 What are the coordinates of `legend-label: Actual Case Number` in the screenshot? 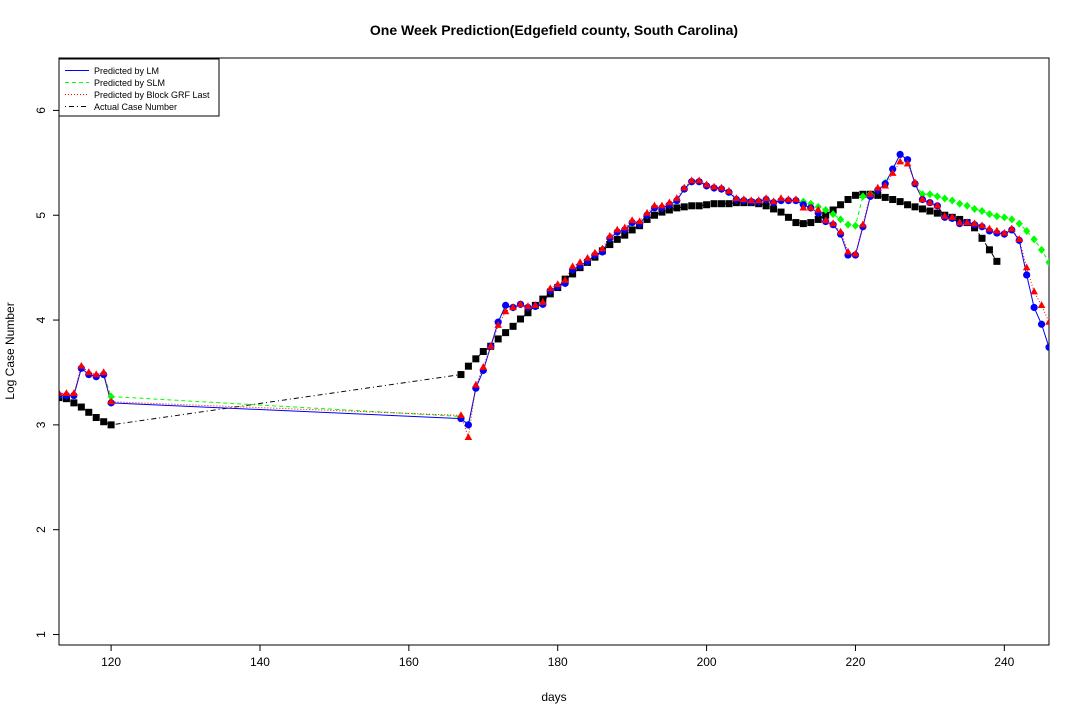 It's located at (135, 107).